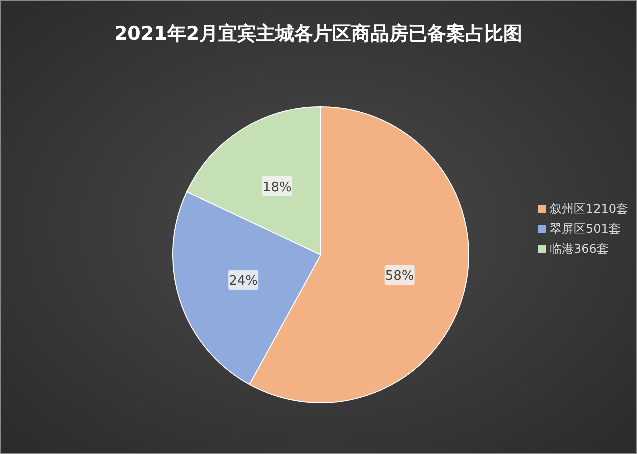 The image size is (637, 454). Describe the element at coordinates (399, 276) in the screenshot. I see `data-label: 58%` at that location.